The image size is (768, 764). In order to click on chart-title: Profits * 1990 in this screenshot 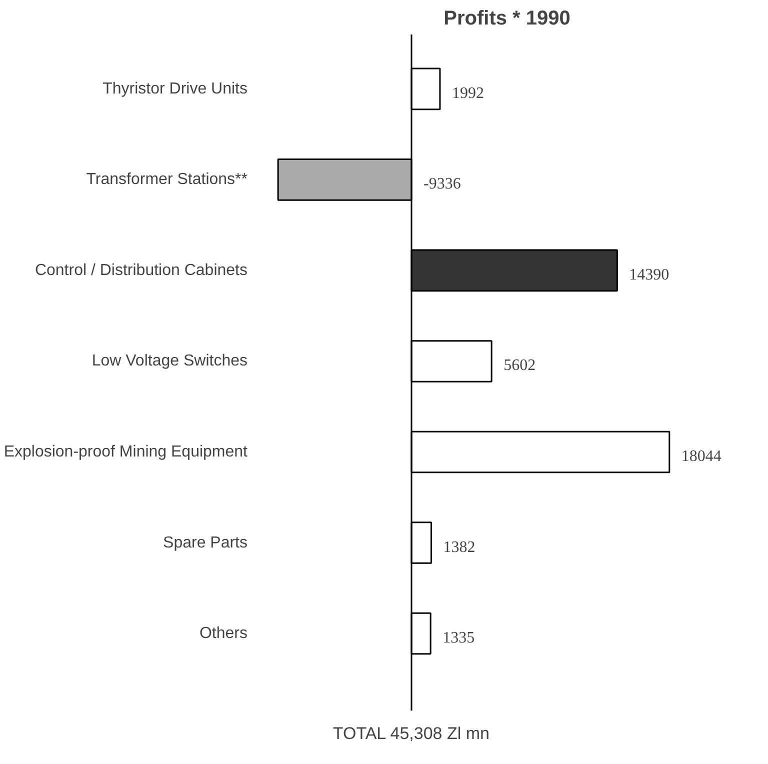, I will do `click(507, 19)`.